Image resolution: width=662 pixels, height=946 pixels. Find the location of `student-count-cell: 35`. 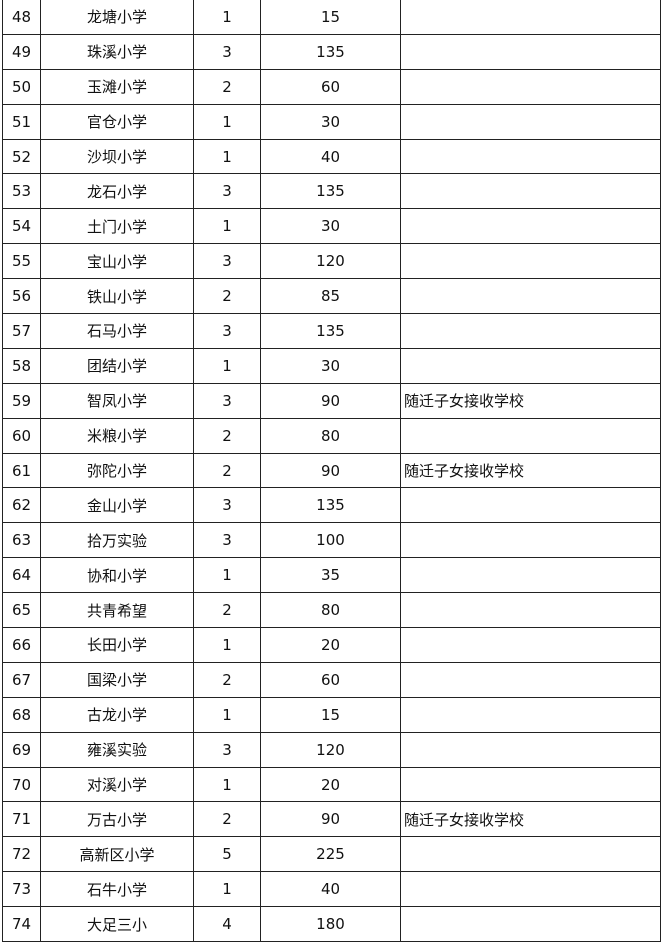

student-count-cell: 35 is located at coordinates (330, 575).